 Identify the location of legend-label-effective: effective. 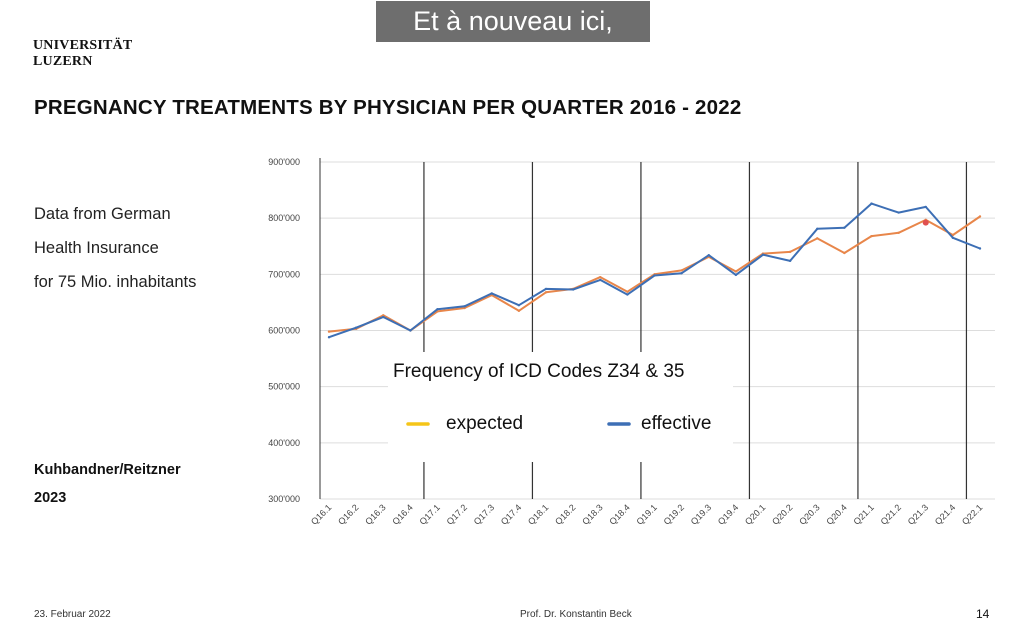
(676, 423).